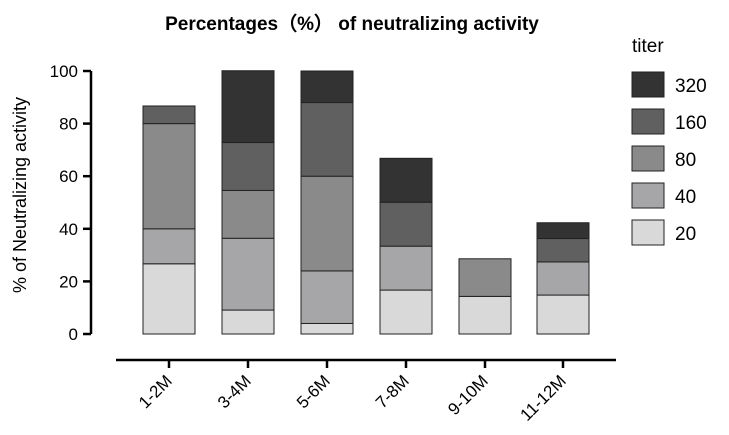 The width and height of the screenshot is (729, 435). What do you see at coordinates (71, 203) in the screenshot?
I see `y-axis: 0 20 40 60 80 100` at bounding box center [71, 203].